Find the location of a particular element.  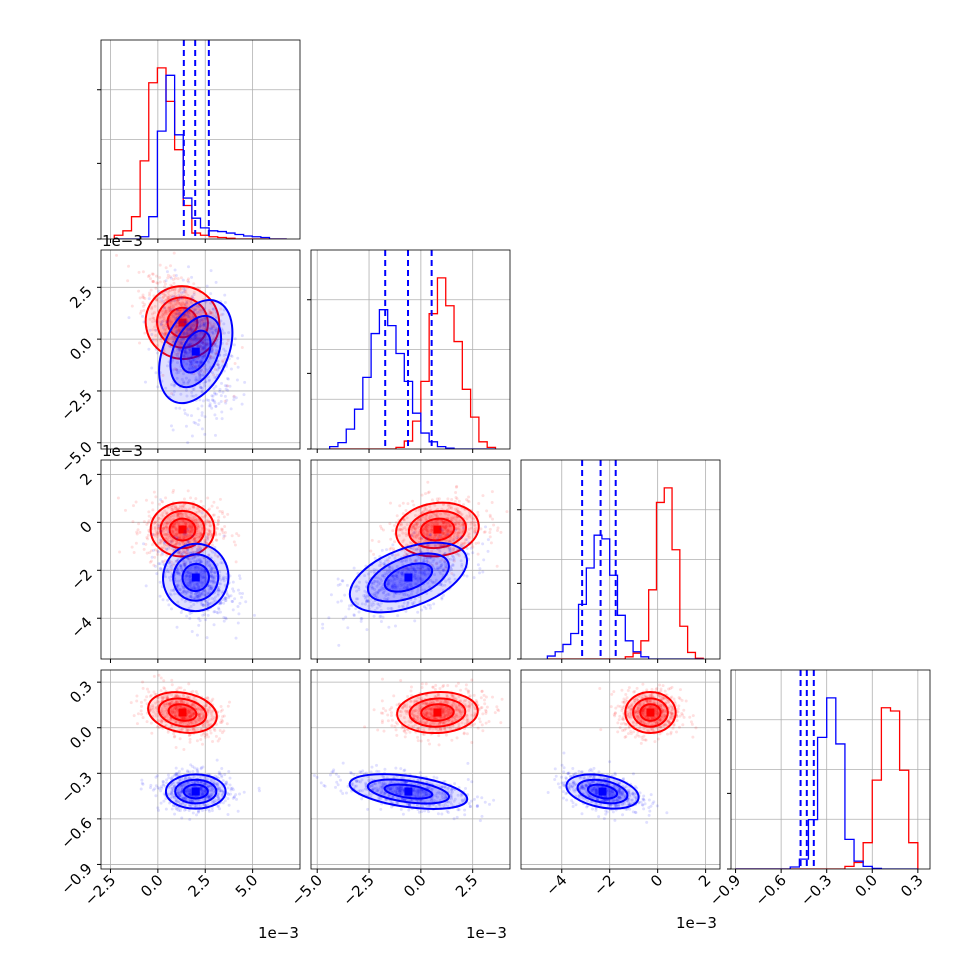

histogram-blue is located at coordinates (200, 156).